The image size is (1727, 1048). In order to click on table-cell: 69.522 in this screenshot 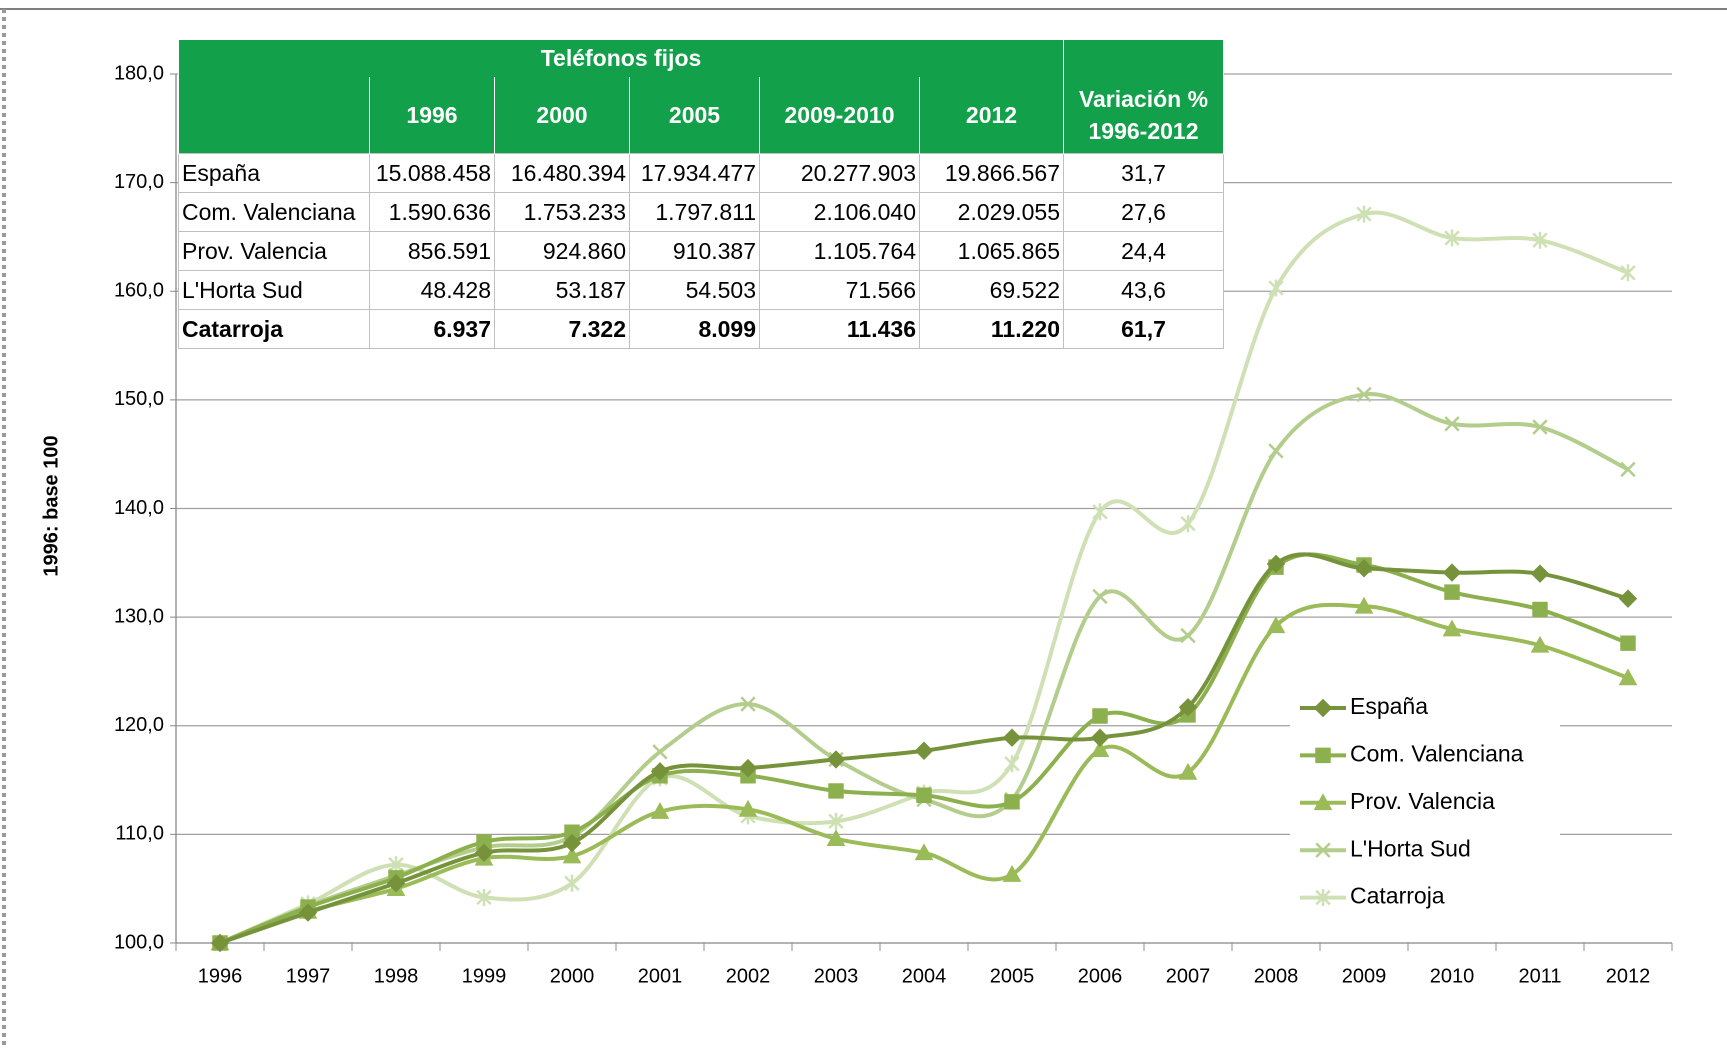, I will do `click(991, 290)`.